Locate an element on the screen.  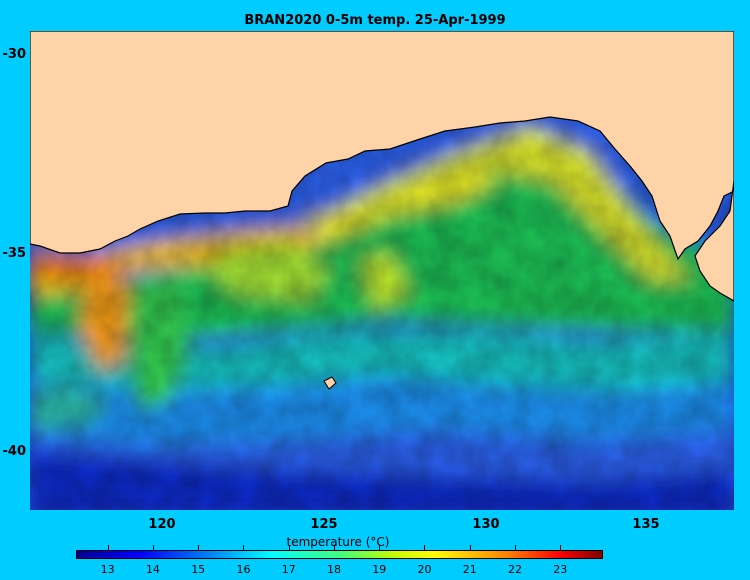
colorbar-tick-label: 15 is located at coordinates (198, 569).